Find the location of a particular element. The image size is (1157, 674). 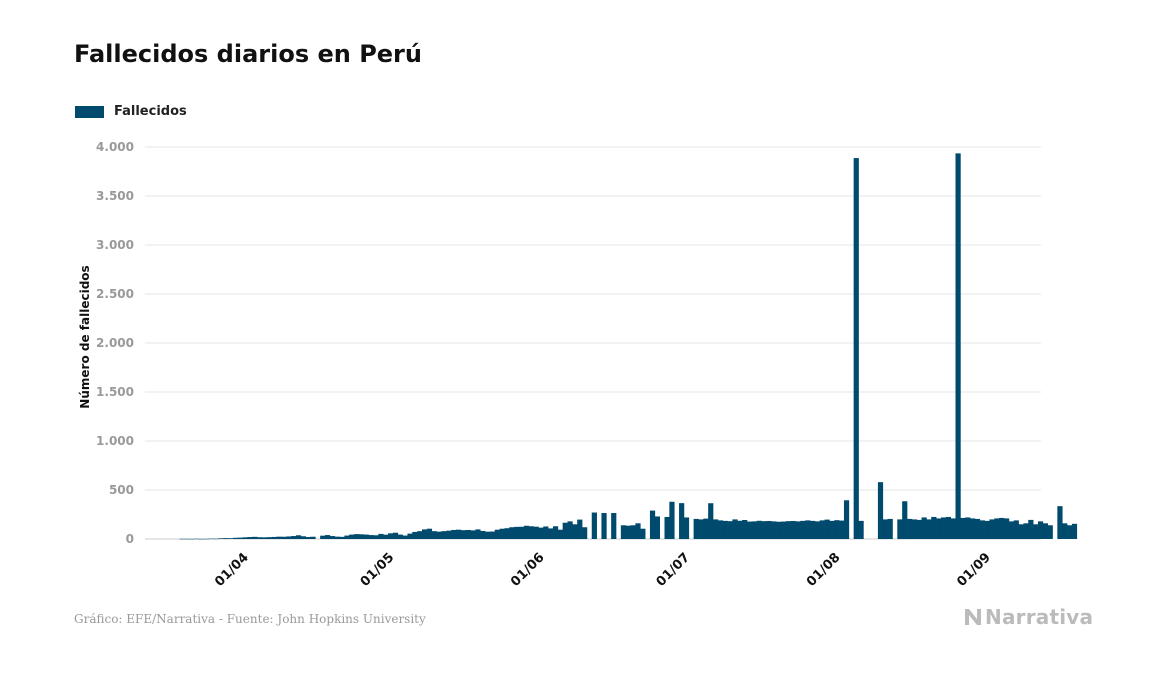

legend-label: Fallecidos is located at coordinates (150, 111).